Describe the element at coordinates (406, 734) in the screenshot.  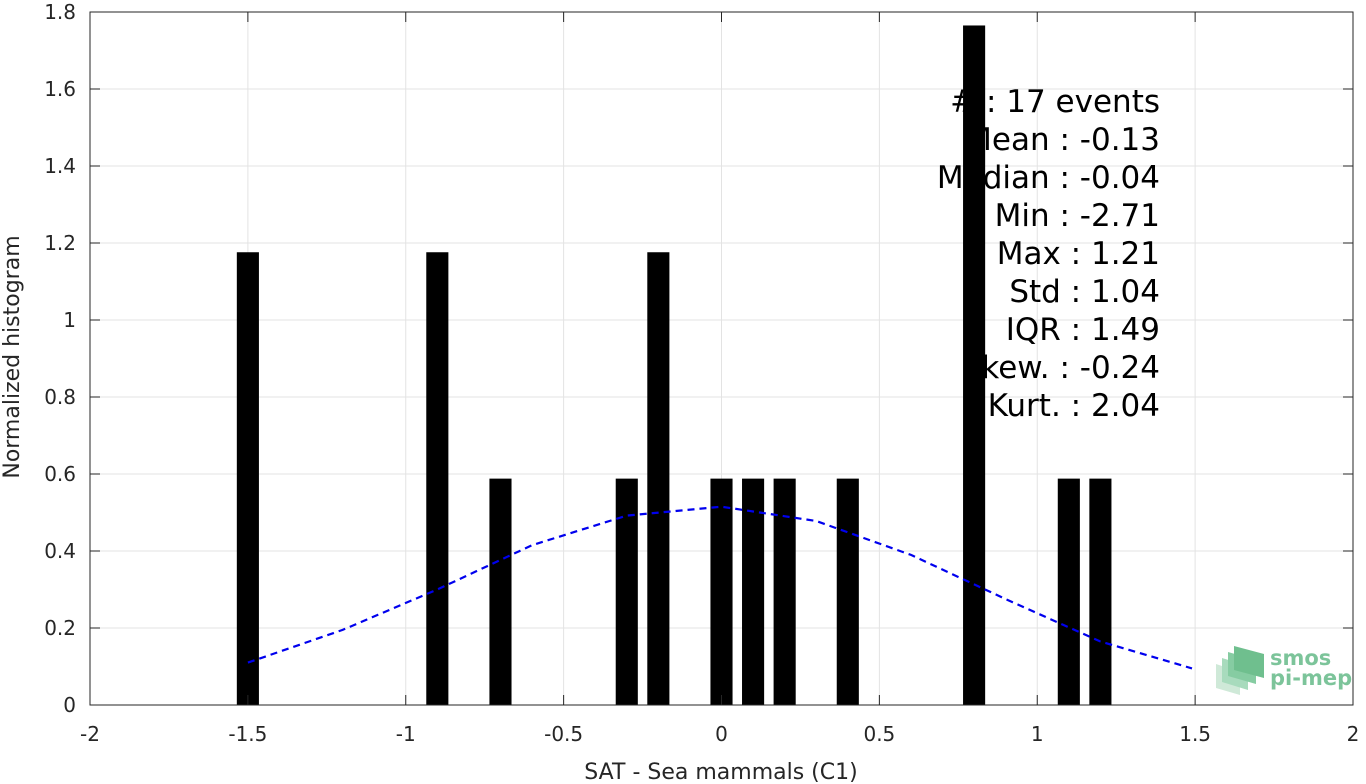
I see `x-tick-label: -1` at that location.